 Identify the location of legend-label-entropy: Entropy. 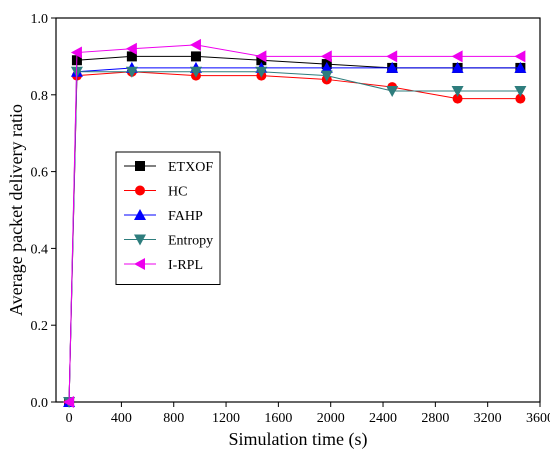
(190, 241).